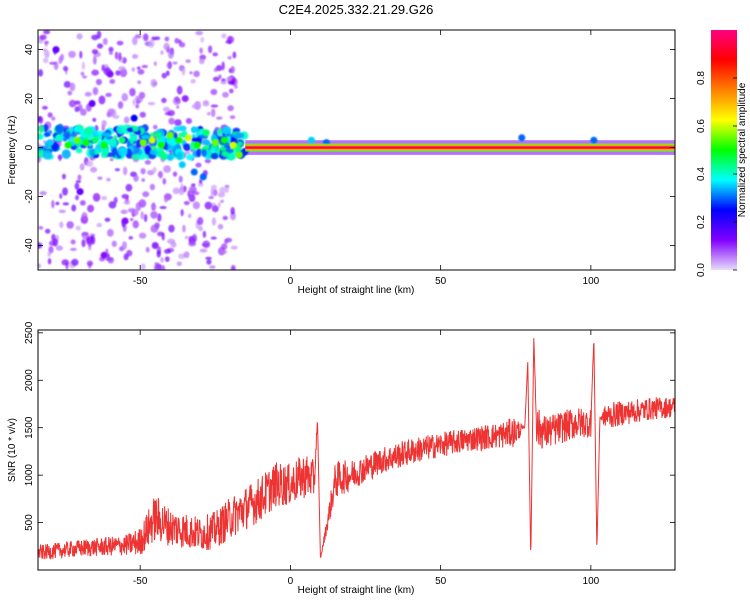 The image size is (750, 600). Describe the element at coordinates (12, 450) in the screenshot. I see `snr-y-axis-label: SNR (10 * v/v)` at that location.